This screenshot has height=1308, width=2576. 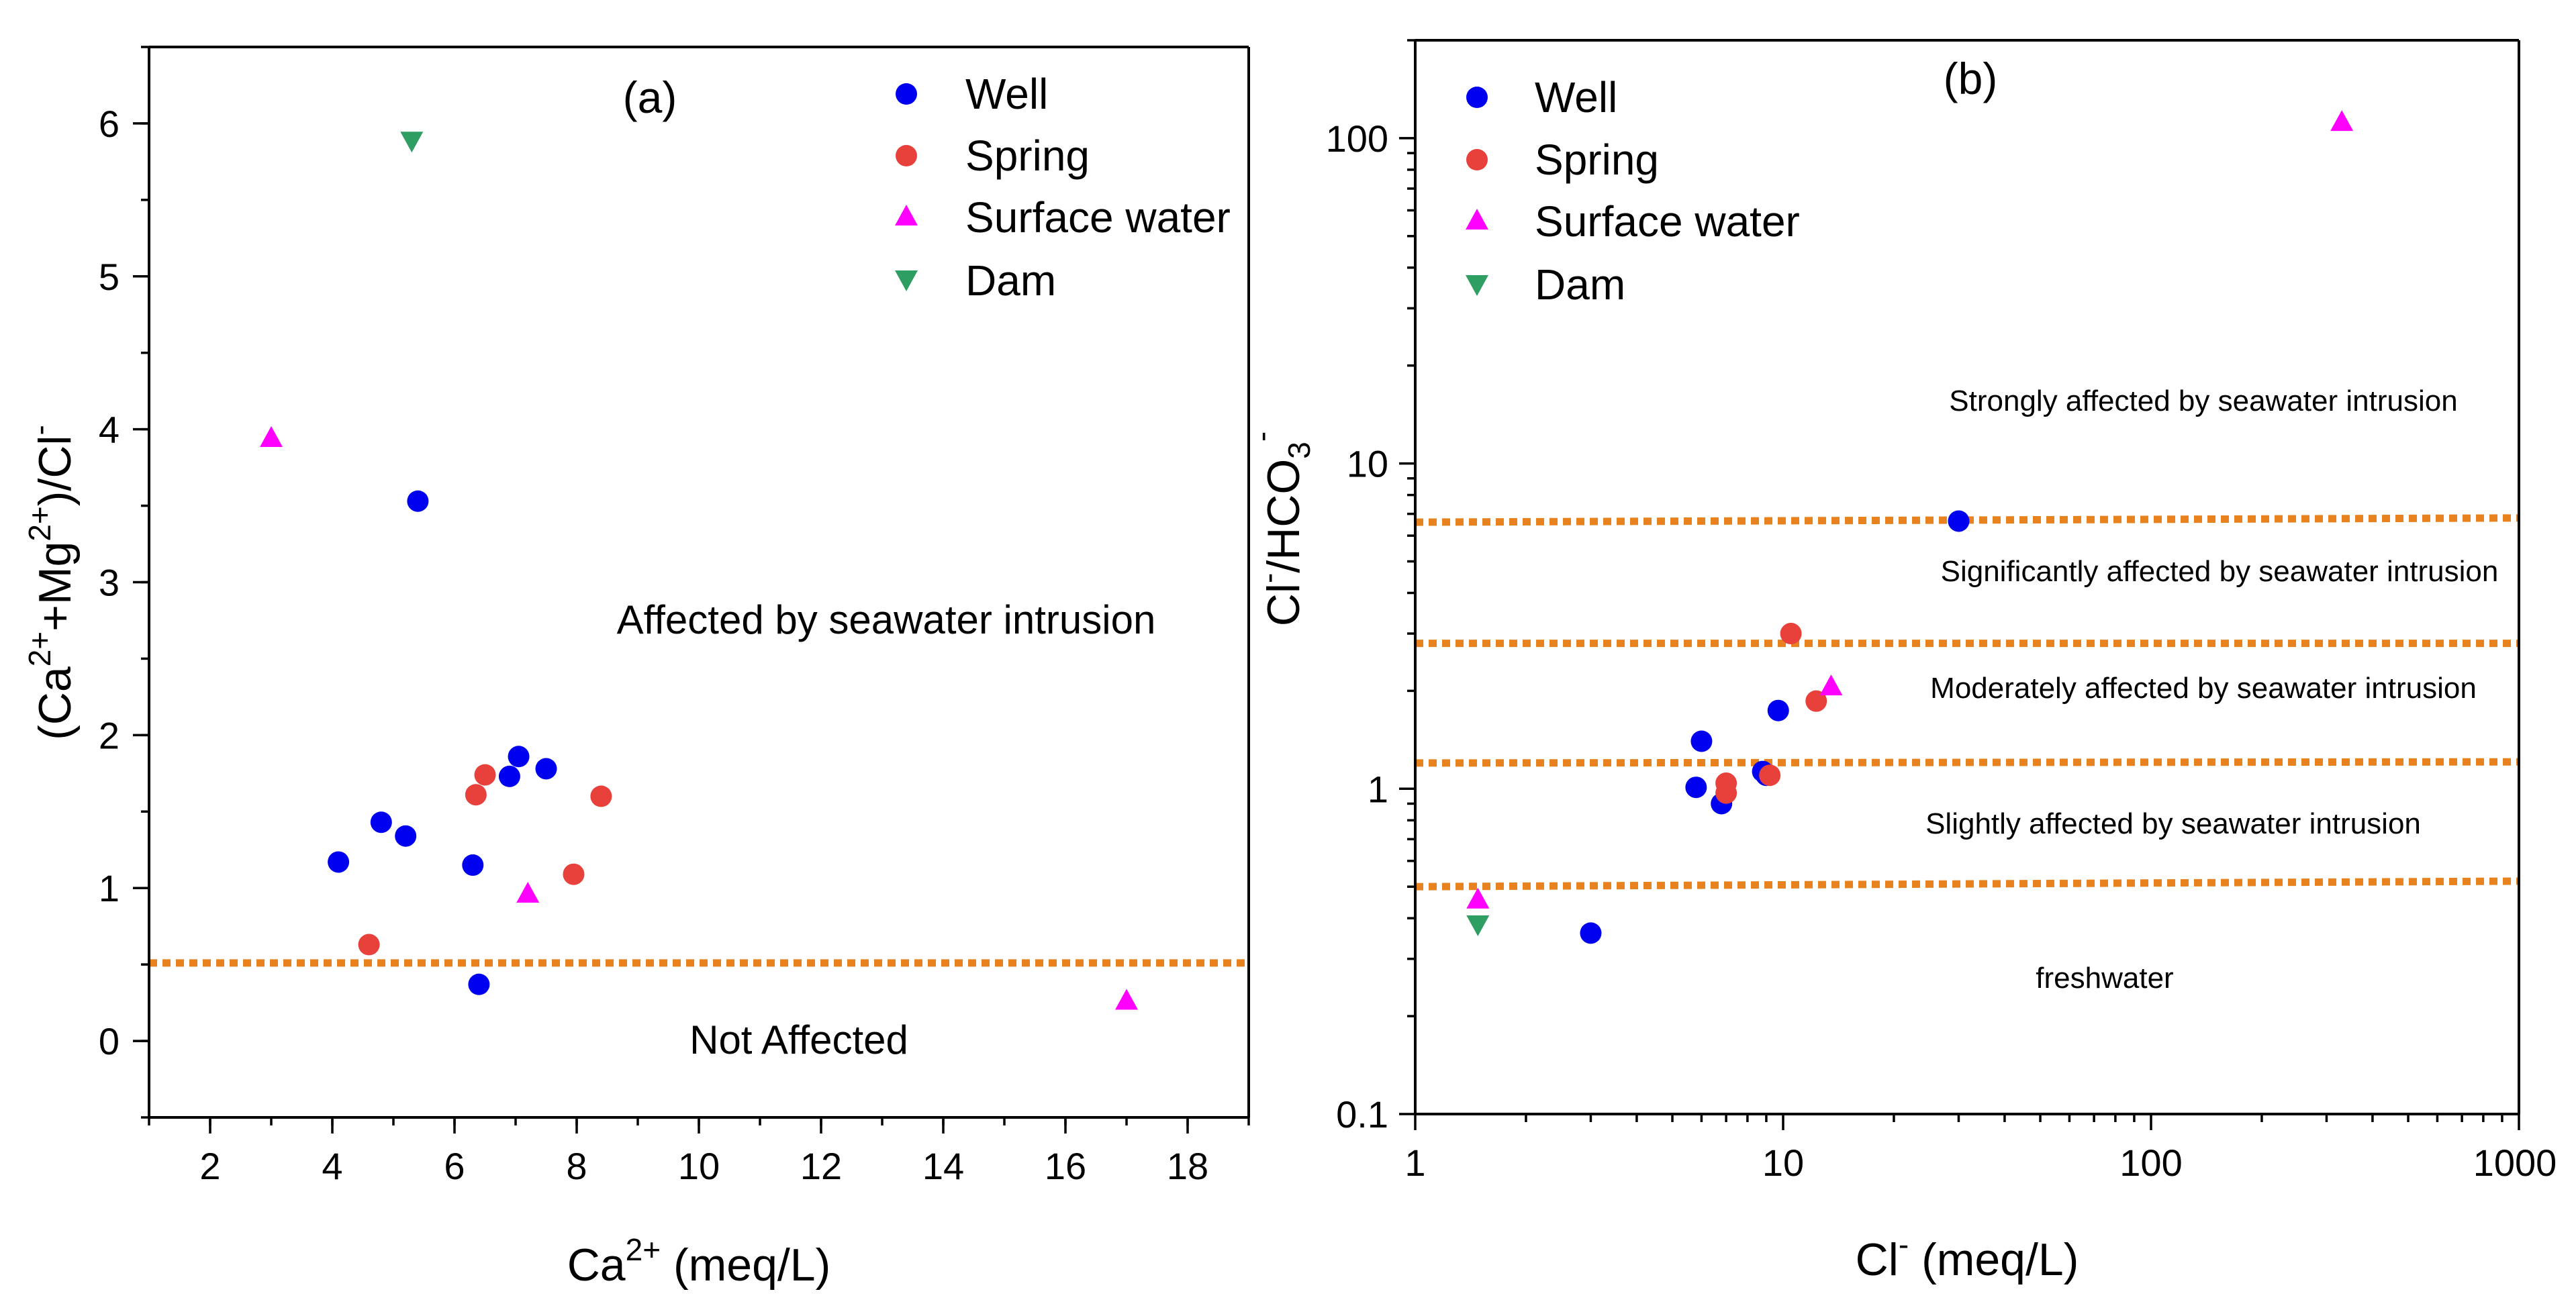 What do you see at coordinates (109, 735) in the screenshot?
I see `panel-a-y-tick-label: 2` at bounding box center [109, 735].